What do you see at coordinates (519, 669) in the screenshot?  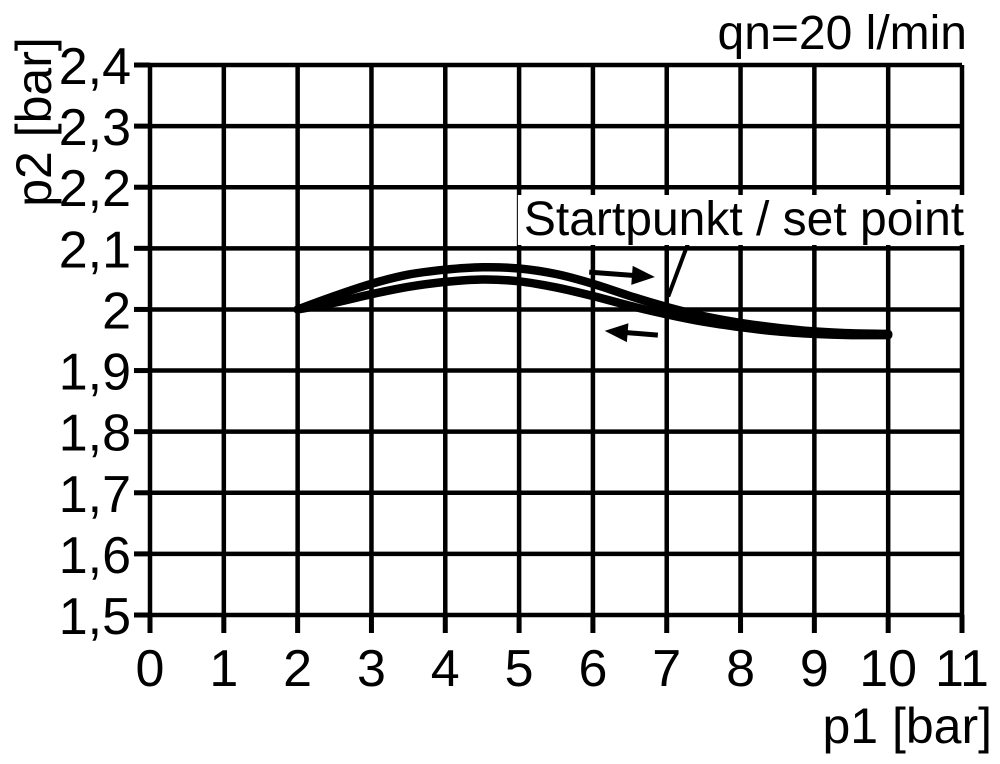 I see `x-tick-label: 5` at bounding box center [519, 669].